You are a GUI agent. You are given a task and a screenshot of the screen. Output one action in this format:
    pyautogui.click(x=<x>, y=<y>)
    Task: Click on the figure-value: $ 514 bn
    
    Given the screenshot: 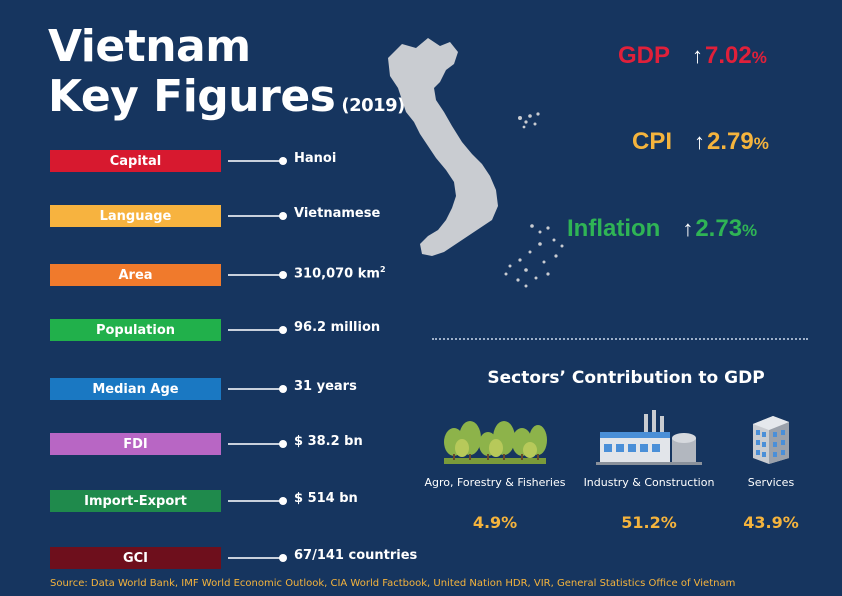 What is the action you would take?
    pyautogui.click(x=326, y=498)
    